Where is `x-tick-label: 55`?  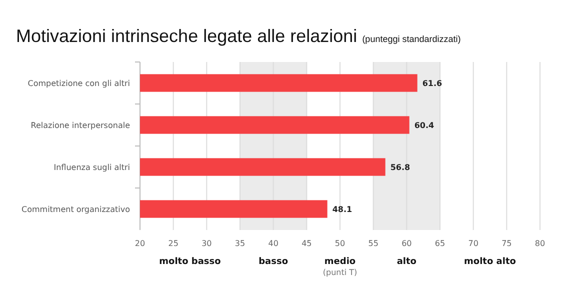 x-tick-label: 55 is located at coordinates (373, 243).